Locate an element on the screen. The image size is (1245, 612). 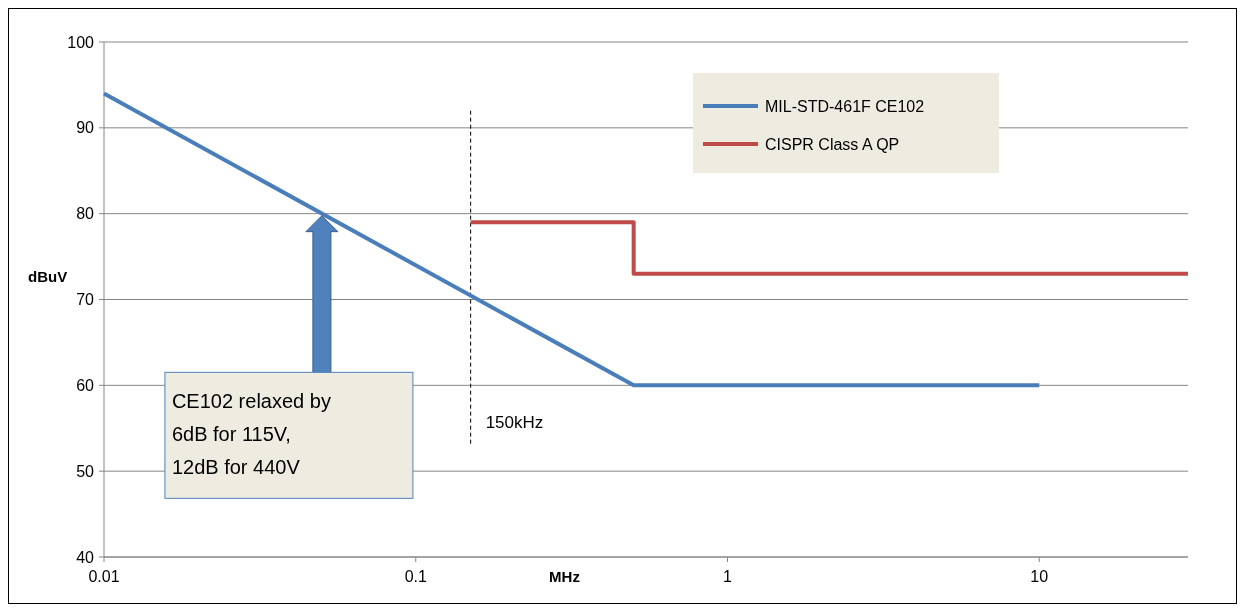
ref-line-label: 150kHz is located at coordinates (514, 423).